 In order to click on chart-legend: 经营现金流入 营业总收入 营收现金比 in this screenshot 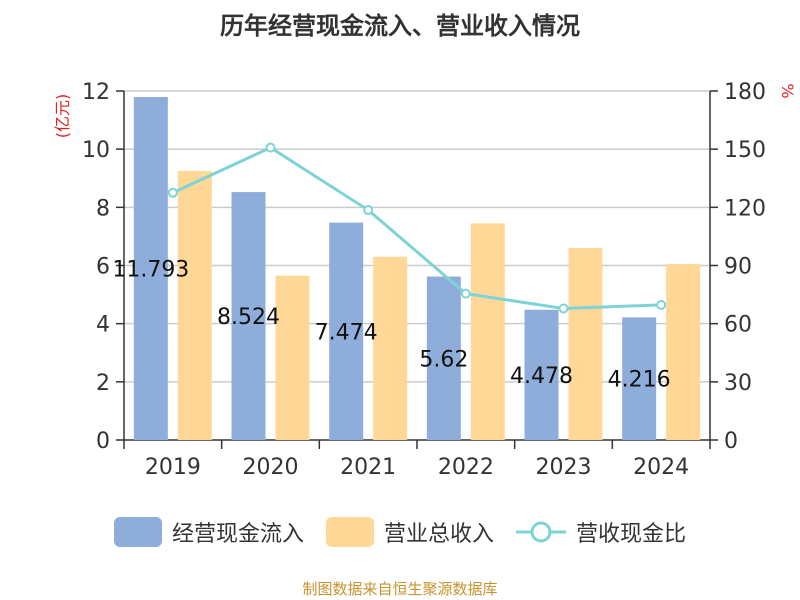, I will do `click(400, 532)`.